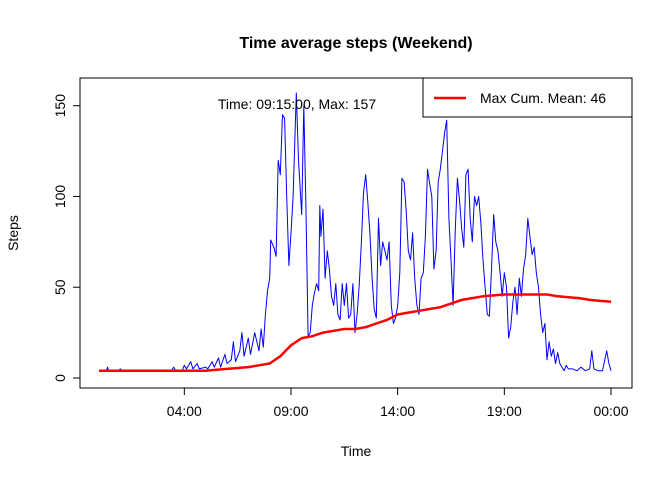 This screenshot has width=672, height=480. I want to click on legend: Max Cum. Mean: 46, so click(527, 97).